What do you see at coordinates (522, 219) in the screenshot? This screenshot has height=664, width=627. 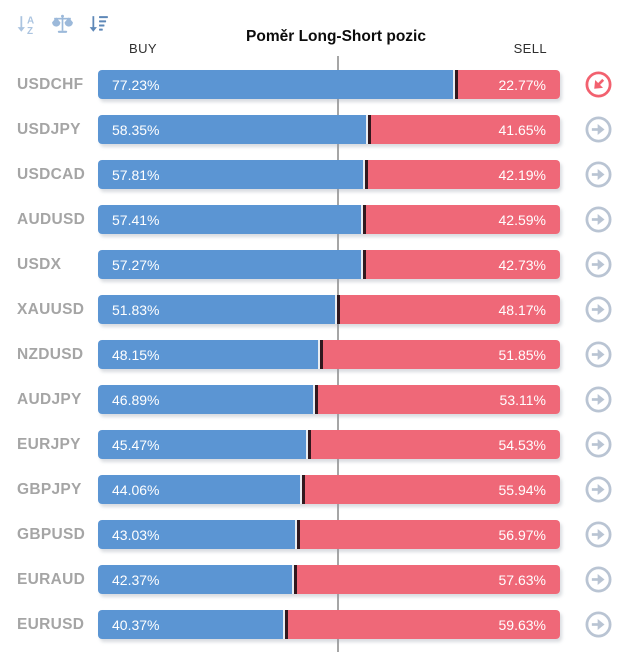 I see `sell-value: 42.59%` at bounding box center [522, 219].